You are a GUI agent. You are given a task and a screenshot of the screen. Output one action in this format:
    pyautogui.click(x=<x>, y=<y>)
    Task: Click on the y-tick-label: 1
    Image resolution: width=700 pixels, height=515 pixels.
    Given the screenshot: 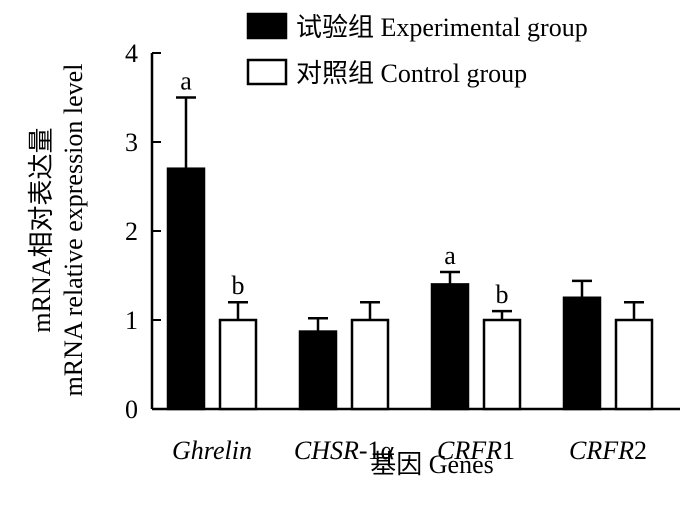 What is the action you would take?
    pyautogui.click(x=131, y=320)
    